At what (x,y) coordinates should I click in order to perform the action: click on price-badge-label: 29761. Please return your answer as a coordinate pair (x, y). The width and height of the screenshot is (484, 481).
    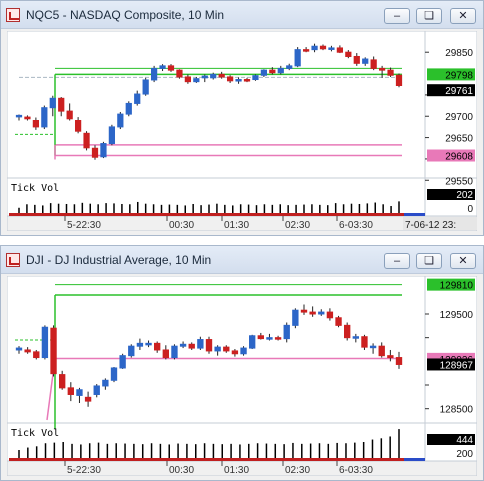
    Looking at the image, I should click on (459, 91).